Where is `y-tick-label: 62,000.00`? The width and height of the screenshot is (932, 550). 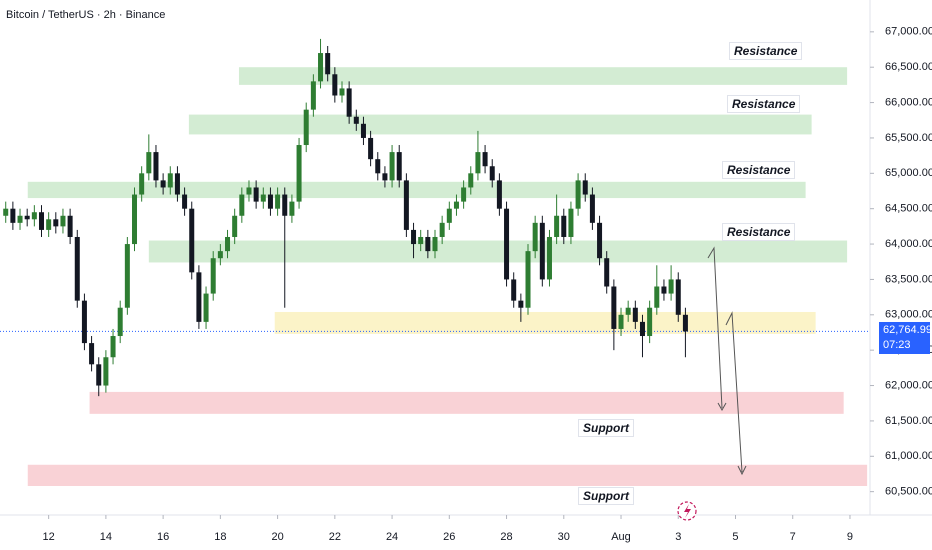 y-tick-label: 62,000.00 is located at coordinates (908, 385).